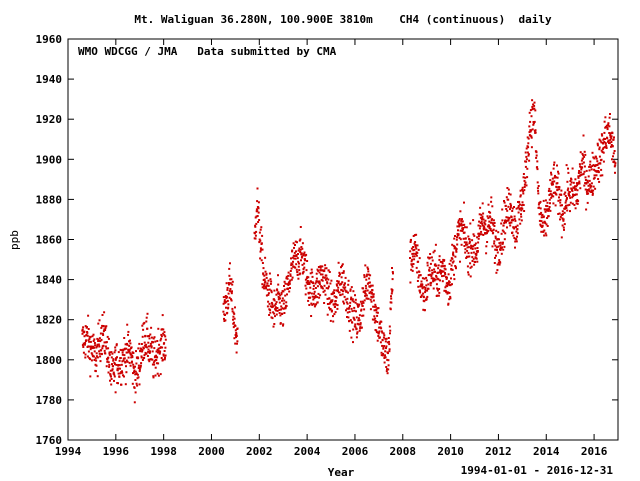 The height and width of the screenshot is (481, 640). I want to click on y-axis-label: ppb, so click(14, 240).